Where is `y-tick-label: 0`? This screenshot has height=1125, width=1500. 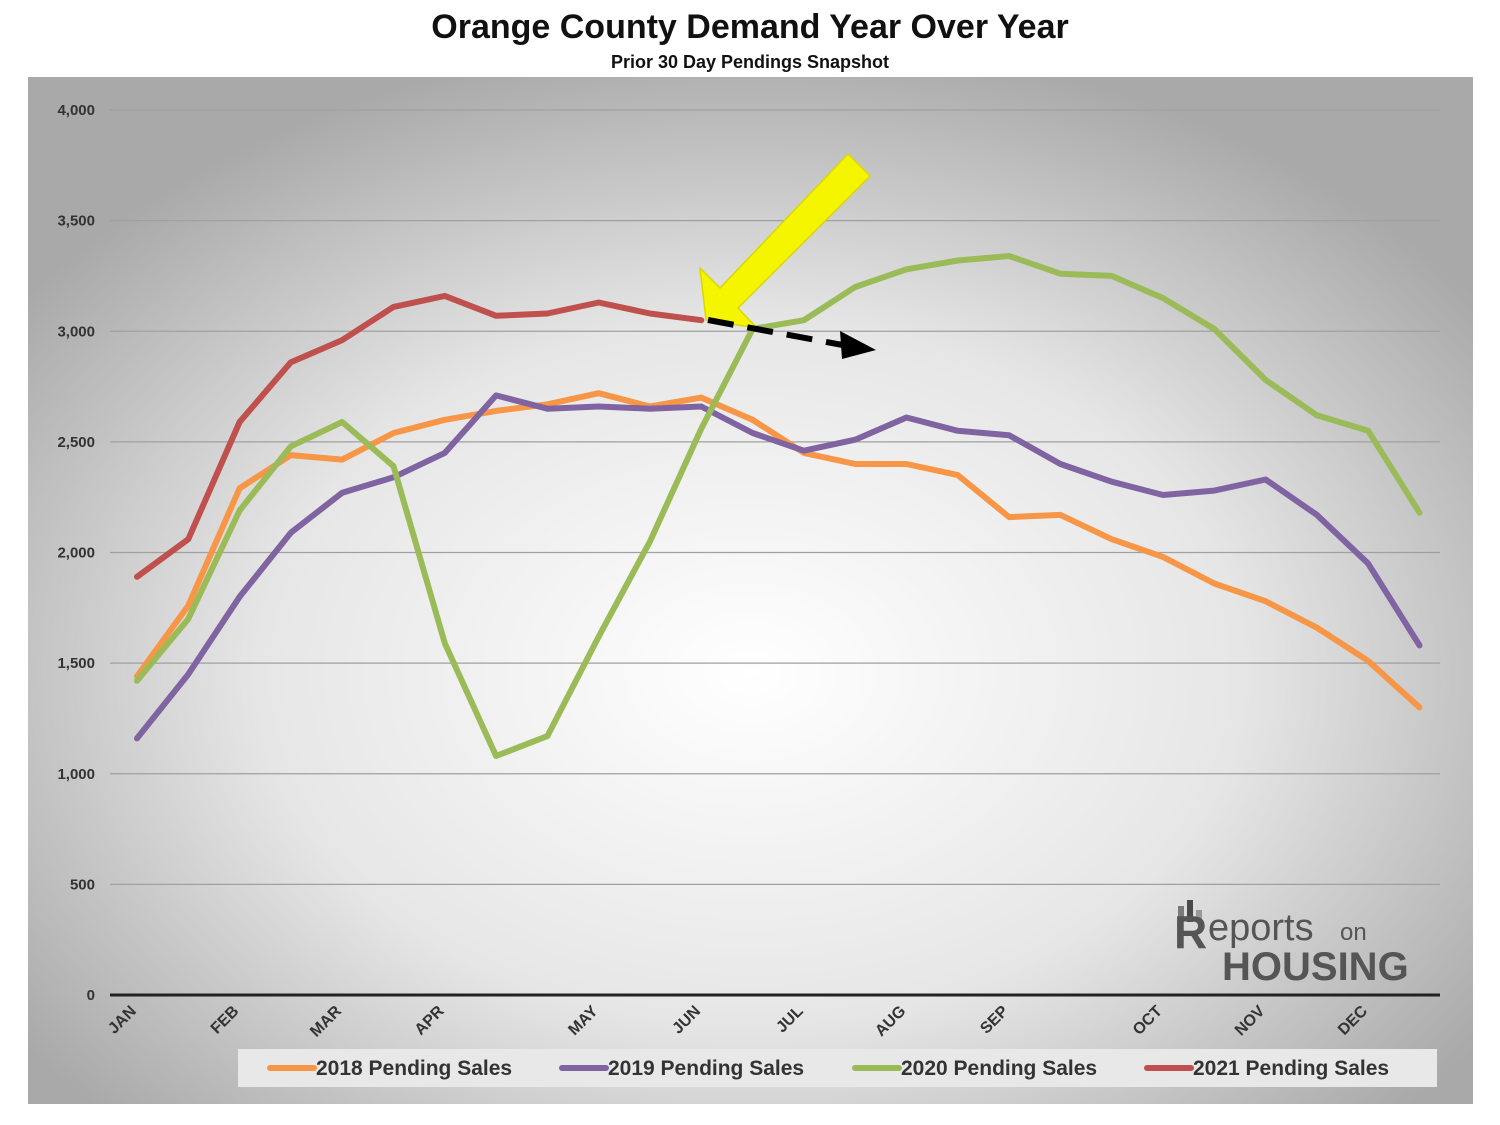
y-tick-label: 0 is located at coordinates (91, 995).